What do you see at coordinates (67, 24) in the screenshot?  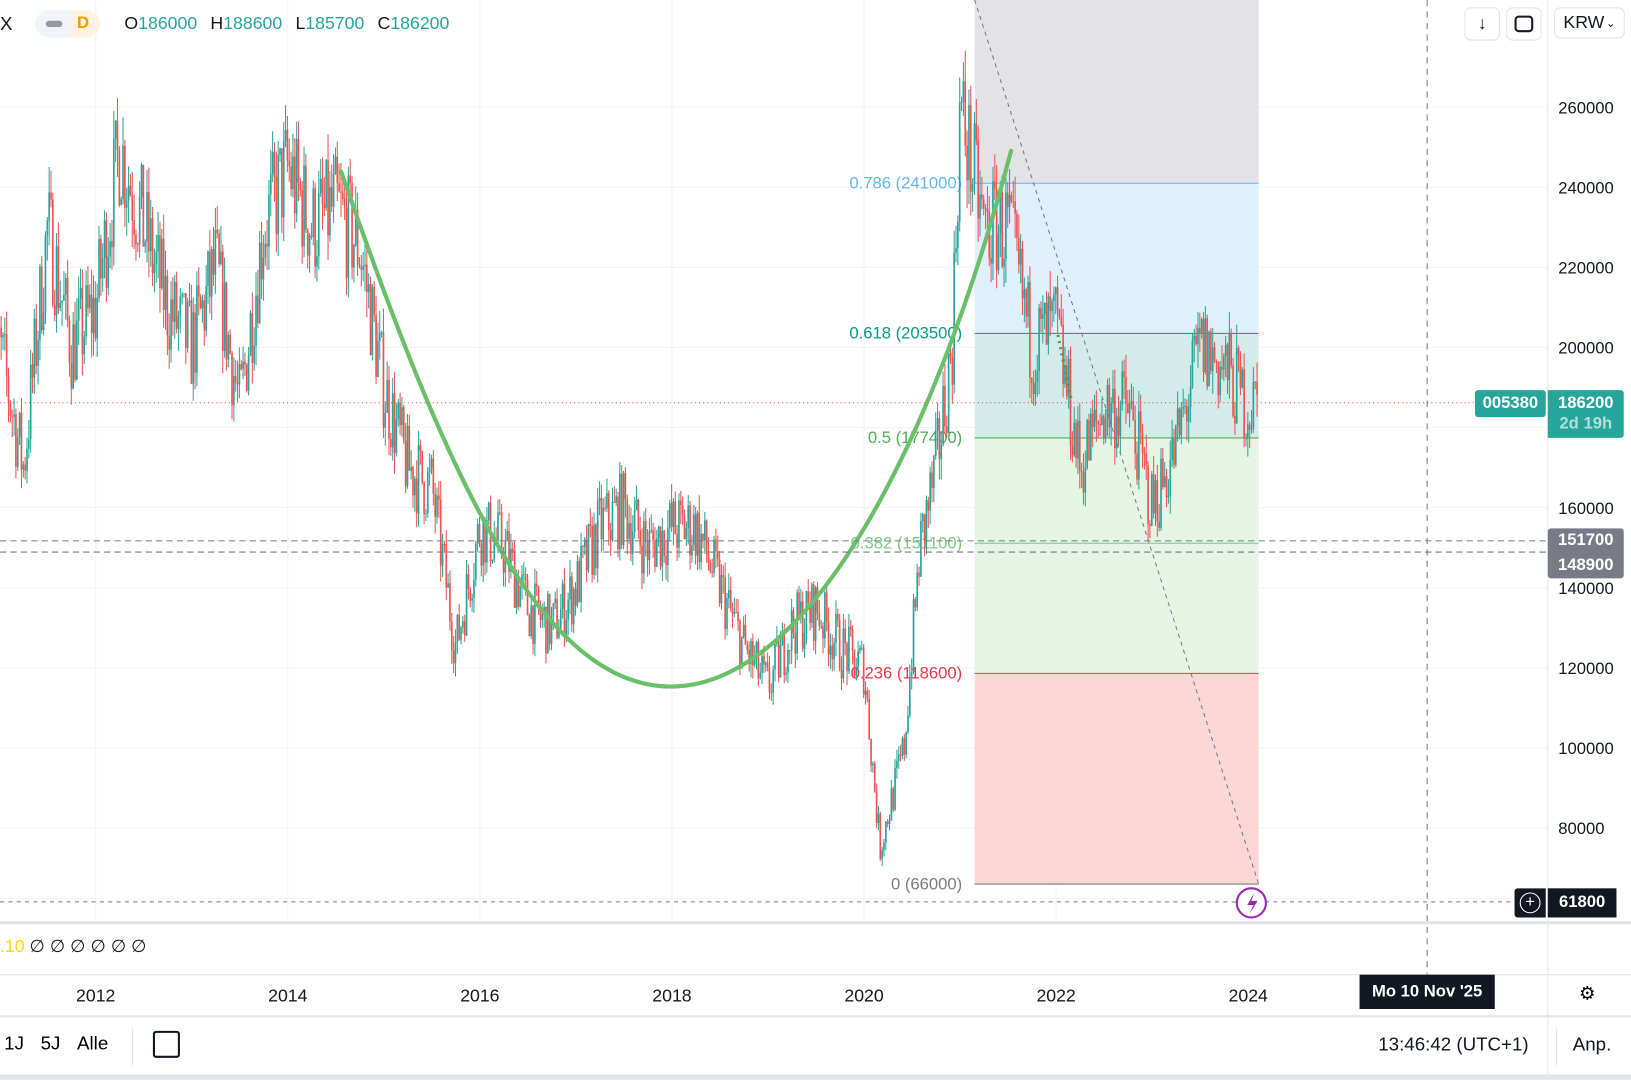 I see `interval-pill: D` at bounding box center [67, 24].